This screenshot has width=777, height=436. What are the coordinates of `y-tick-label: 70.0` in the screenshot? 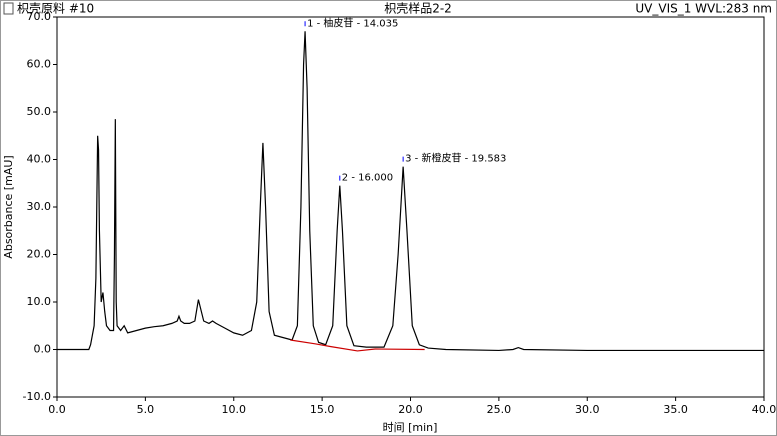 It's located at (39, 16).